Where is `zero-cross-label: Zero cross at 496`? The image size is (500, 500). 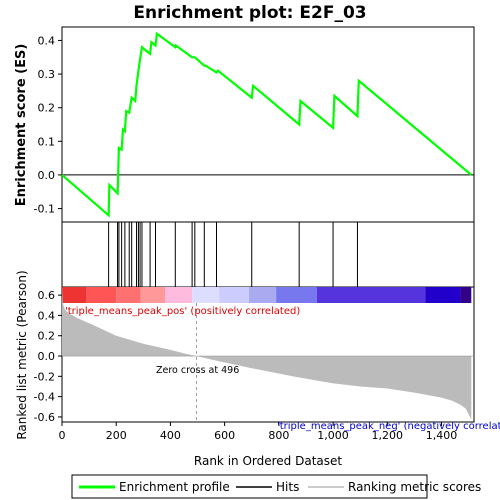
zero-cross-label: Zero cross at 496 is located at coordinates (197, 370).